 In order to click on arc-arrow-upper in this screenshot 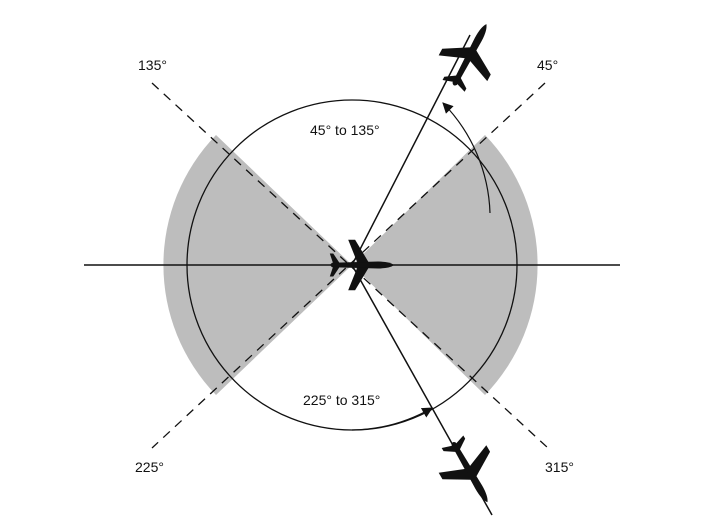, I will do `click(466, 158)`.